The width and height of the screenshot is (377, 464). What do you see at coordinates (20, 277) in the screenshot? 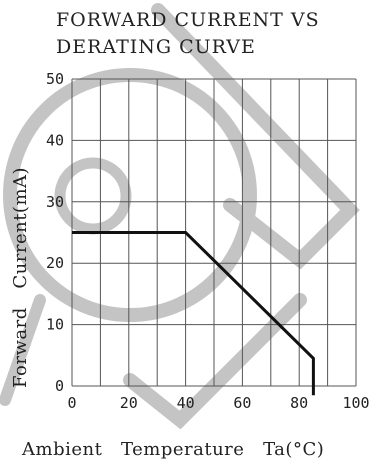
I see `y-axis-label: Forward Current(mA)` at bounding box center [20, 277].